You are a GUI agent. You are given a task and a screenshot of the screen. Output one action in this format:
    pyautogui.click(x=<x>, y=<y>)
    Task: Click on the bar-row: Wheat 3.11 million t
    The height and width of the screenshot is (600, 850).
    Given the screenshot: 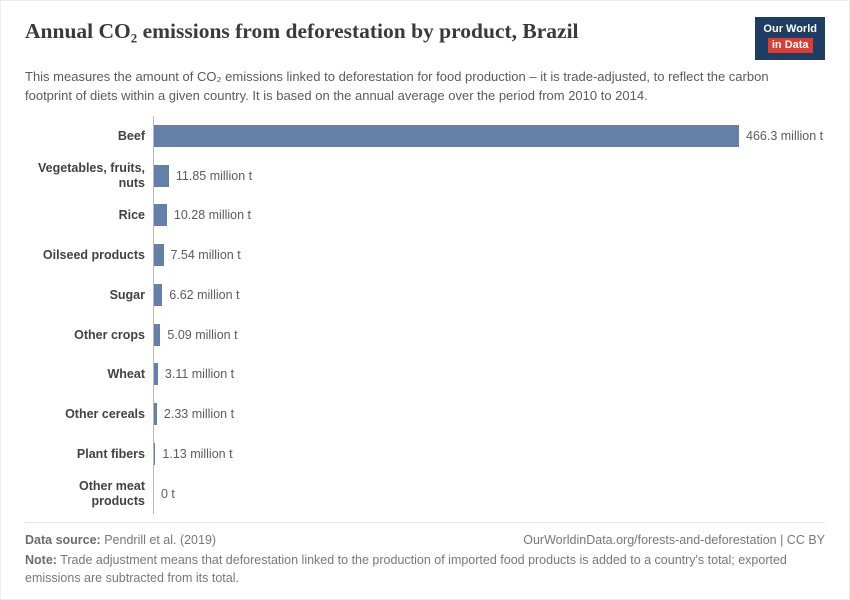 What is the action you would take?
    pyautogui.click(x=425, y=374)
    